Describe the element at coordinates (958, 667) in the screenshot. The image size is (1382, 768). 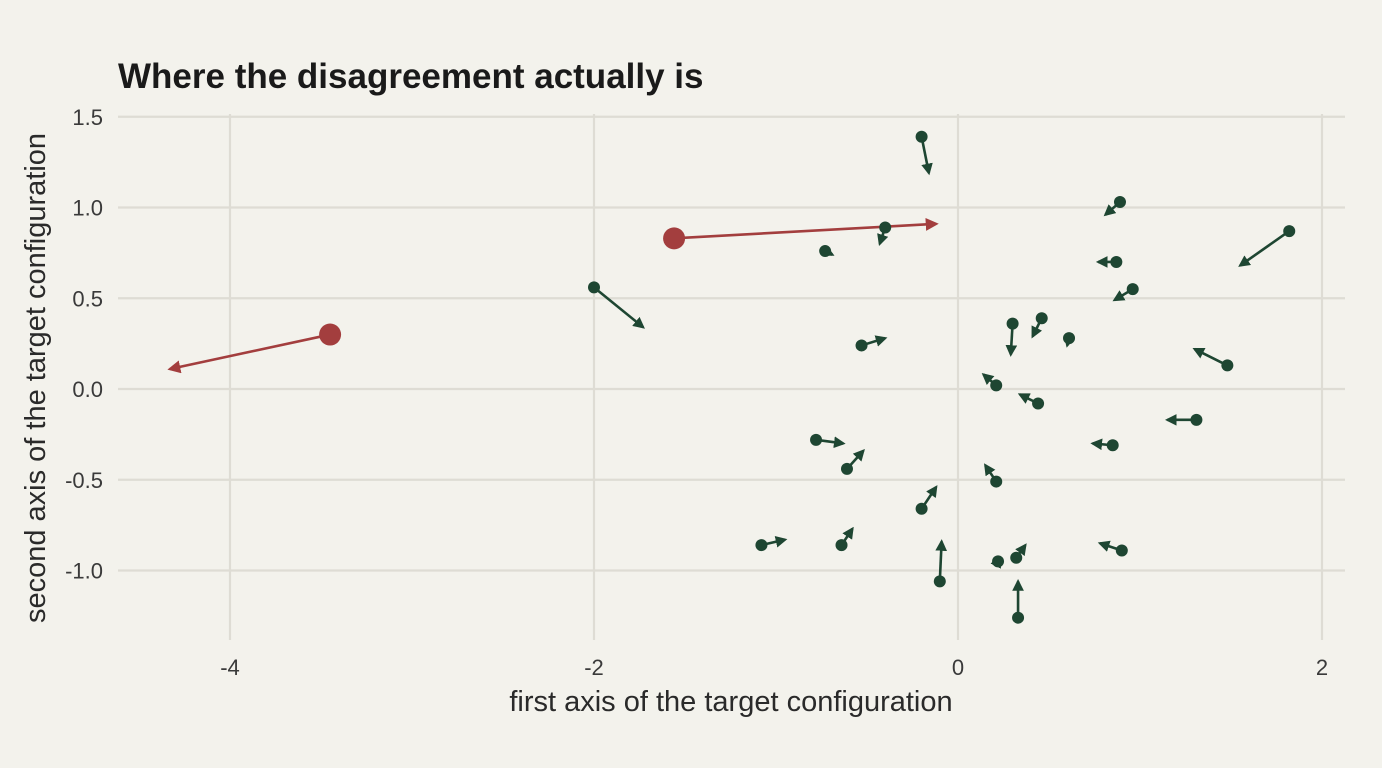
I see `x-tick-label: 0` at that location.